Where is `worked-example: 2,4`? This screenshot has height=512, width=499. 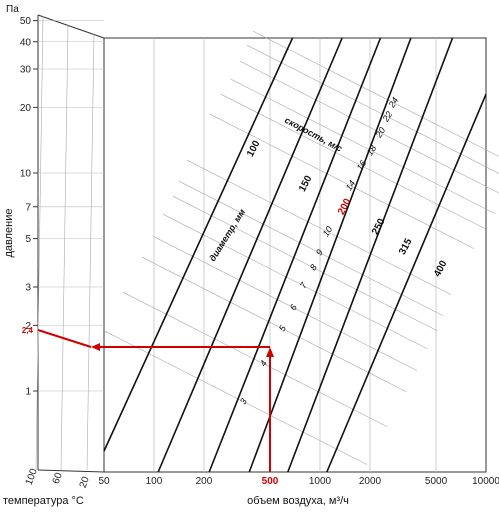
worked-example: 2,4 is located at coordinates (148, 399).